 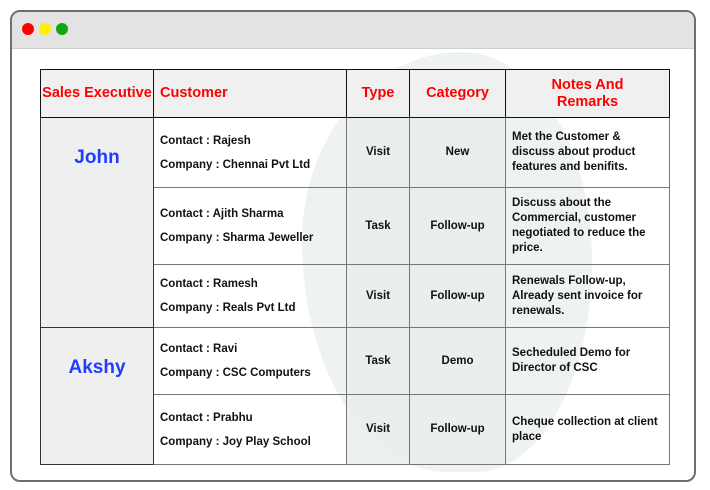 What do you see at coordinates (237, 238) in the screenshot?
I see `company-name: Company : Sharma Jeweller` at bounding box center [237, 238].